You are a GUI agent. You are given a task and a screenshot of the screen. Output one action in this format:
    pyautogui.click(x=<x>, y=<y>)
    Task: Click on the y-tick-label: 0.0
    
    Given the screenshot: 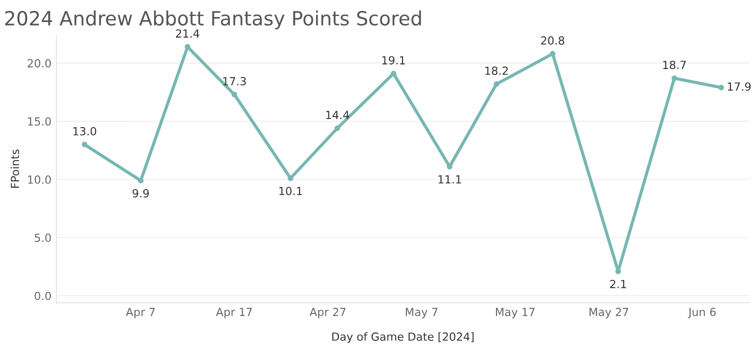 What is the action you would take?
    pyautogui.click(x=42, y=296)
    